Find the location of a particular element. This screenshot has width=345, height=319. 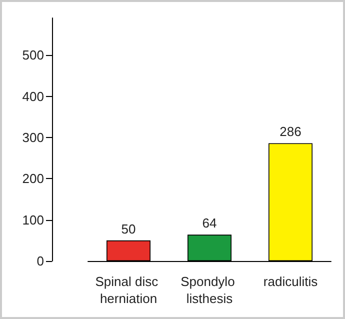

y-tick-label: 200 is located at coordinates (33, 178).